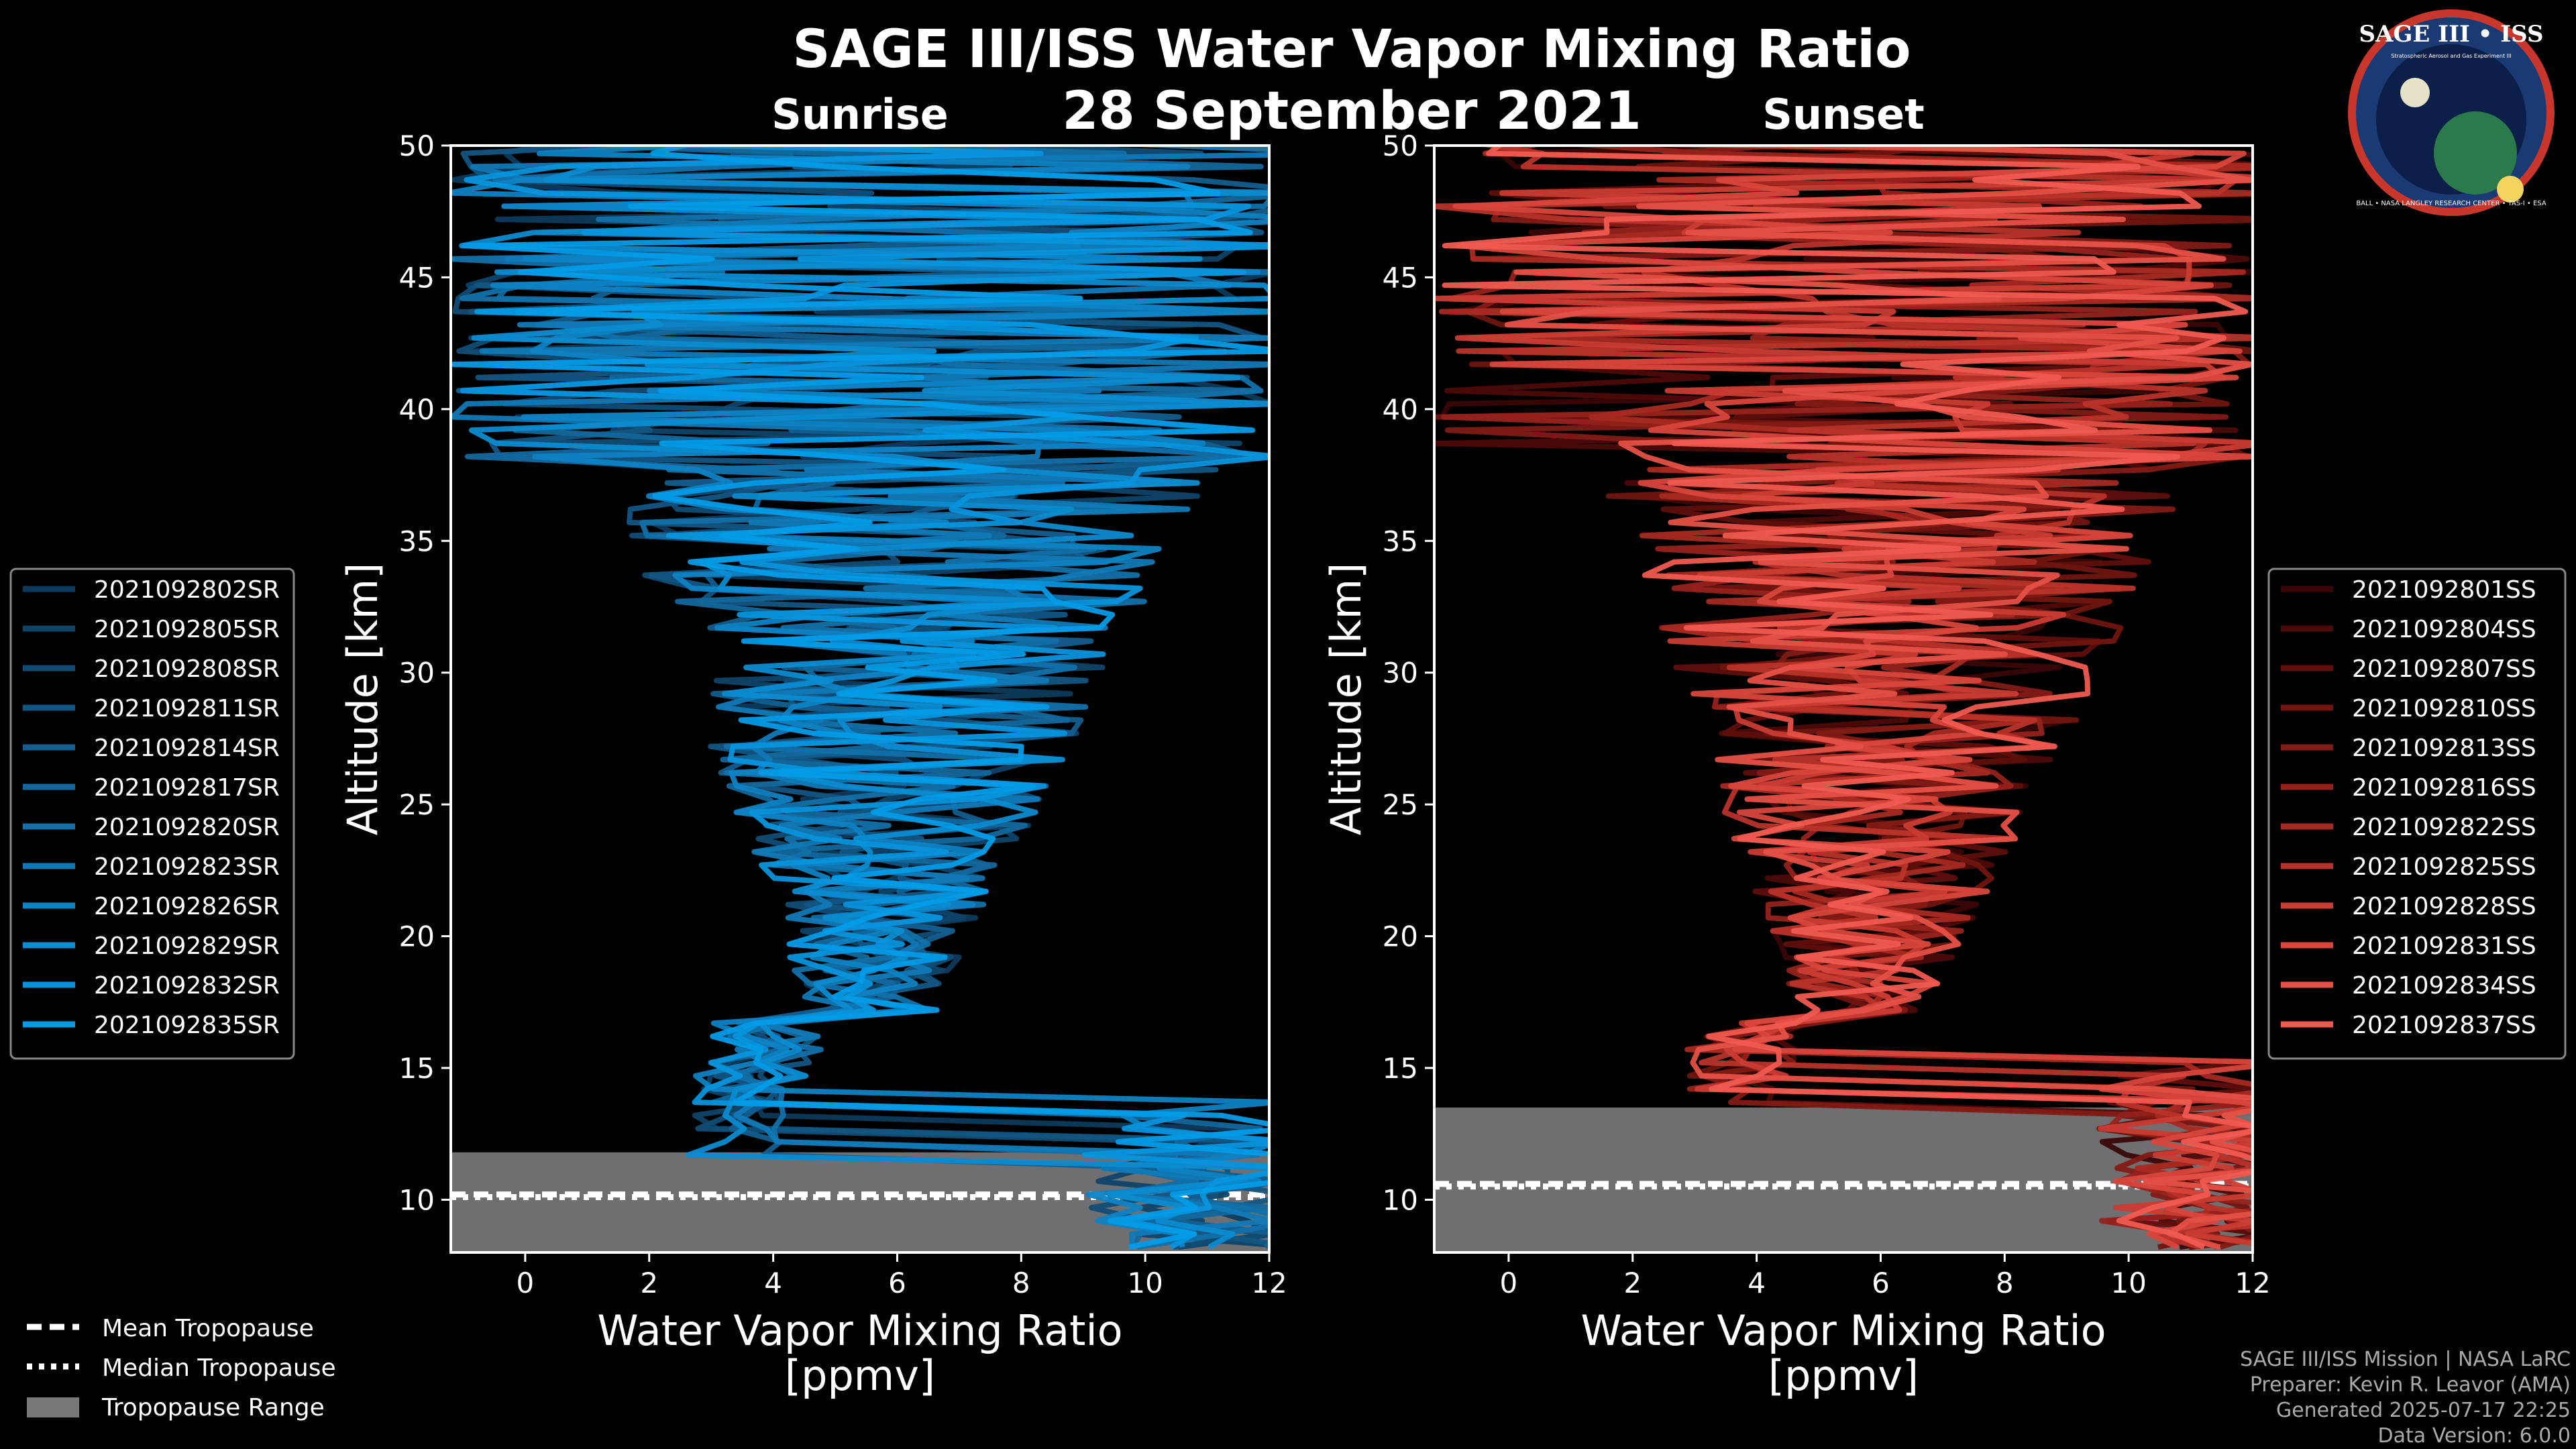  What do you see at coordinates (2405, 1359) in the screenshot?
I see `credit-mission: SAGE III/ISS Mission | NASA LaRC` at bounding box center [2405, 1359].